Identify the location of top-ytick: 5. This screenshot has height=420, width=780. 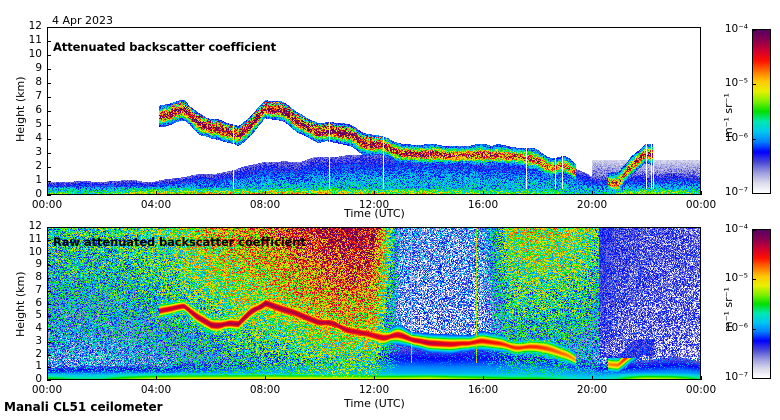
(38, 124).